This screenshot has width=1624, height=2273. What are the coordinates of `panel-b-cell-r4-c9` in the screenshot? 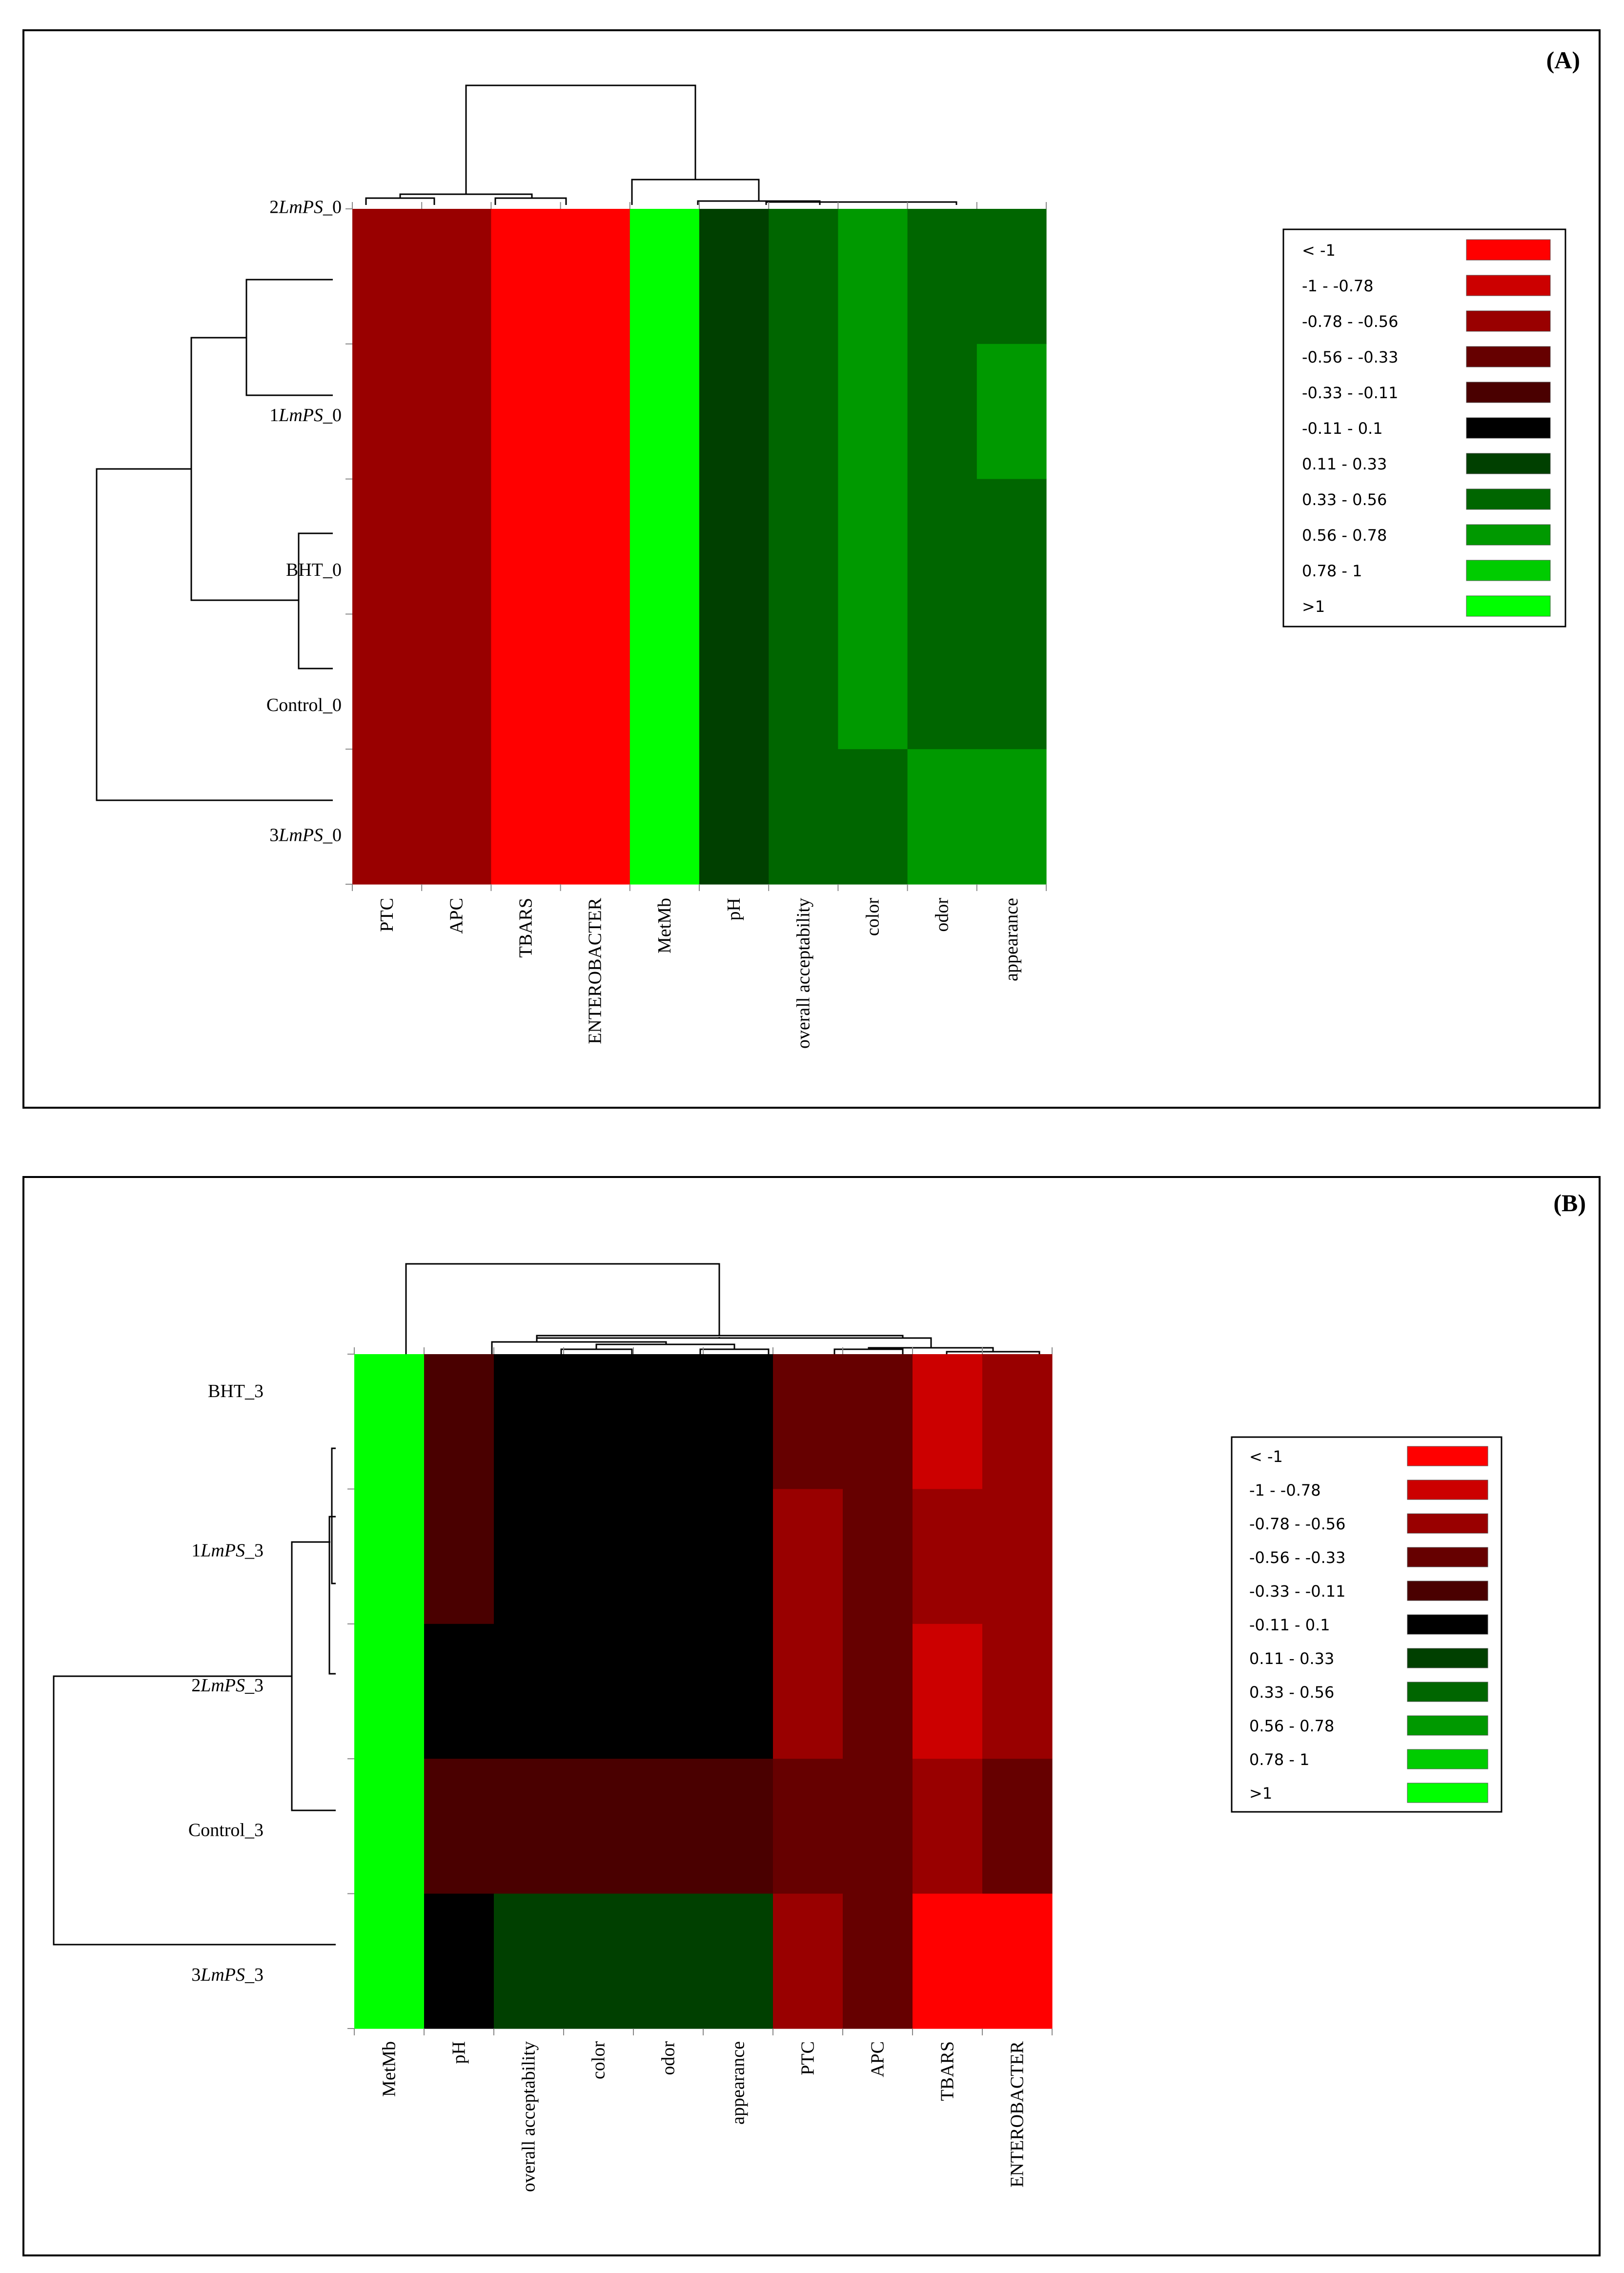 It's located at (948, 1826).